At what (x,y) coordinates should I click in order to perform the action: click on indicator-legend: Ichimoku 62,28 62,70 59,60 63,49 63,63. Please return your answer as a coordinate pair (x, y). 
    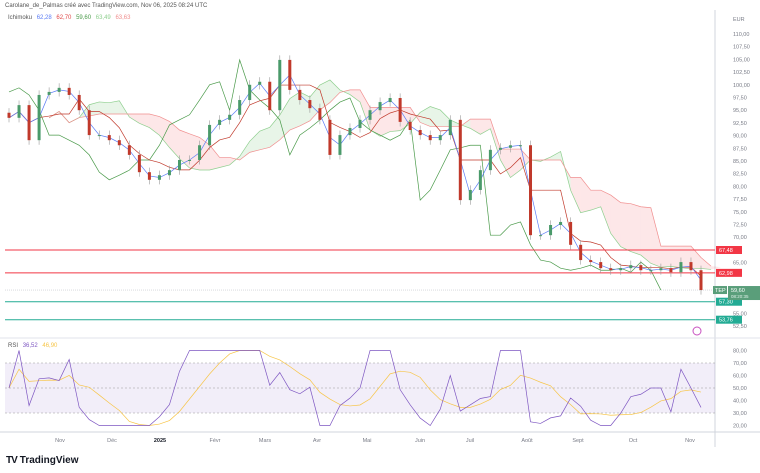
    Looking at the image, I should click on (70, 18).